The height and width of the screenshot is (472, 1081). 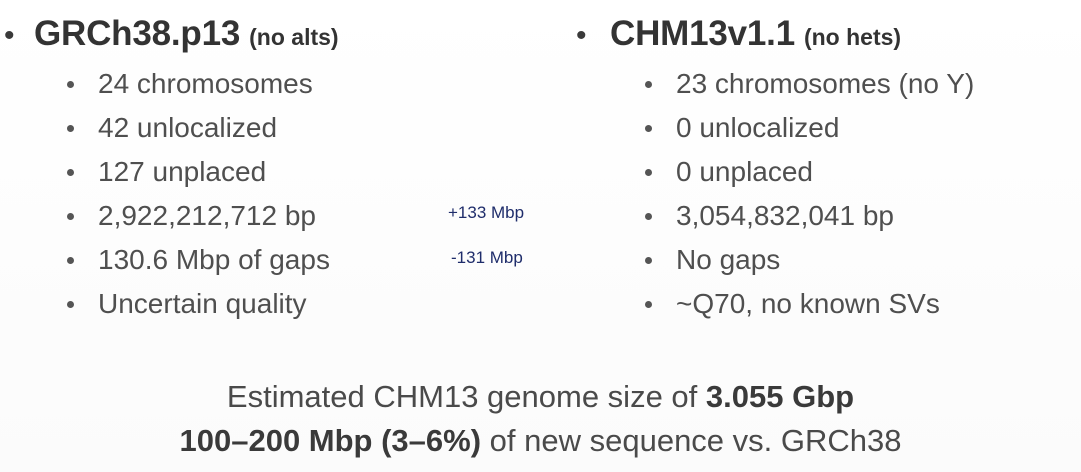 What do you see at coordinates (330, 440) in the screenshot?
I see `summary-emphasis: 100–200 Mbp (3–6%)` at bounding box center [330, 440].